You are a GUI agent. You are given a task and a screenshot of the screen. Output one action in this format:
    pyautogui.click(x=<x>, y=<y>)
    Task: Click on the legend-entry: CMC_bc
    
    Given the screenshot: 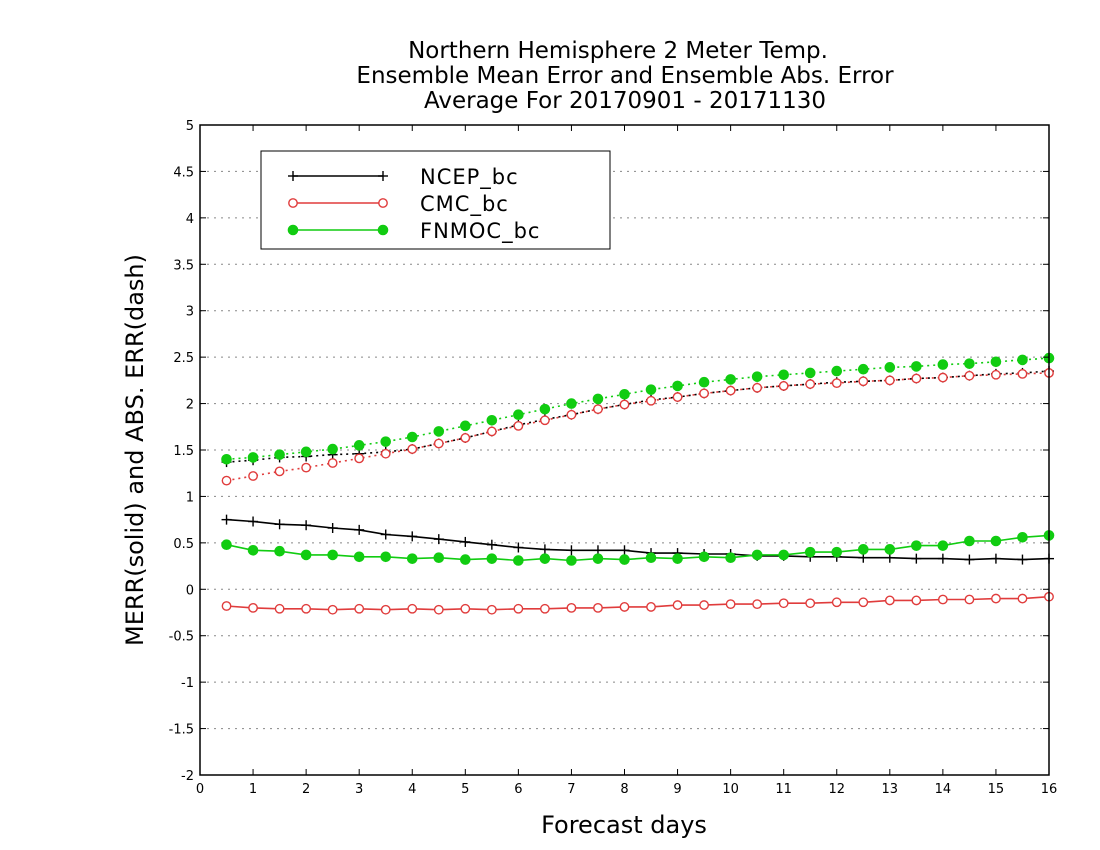 What is the action you would take?
    pyautogui.click(x=464, y=204)
    